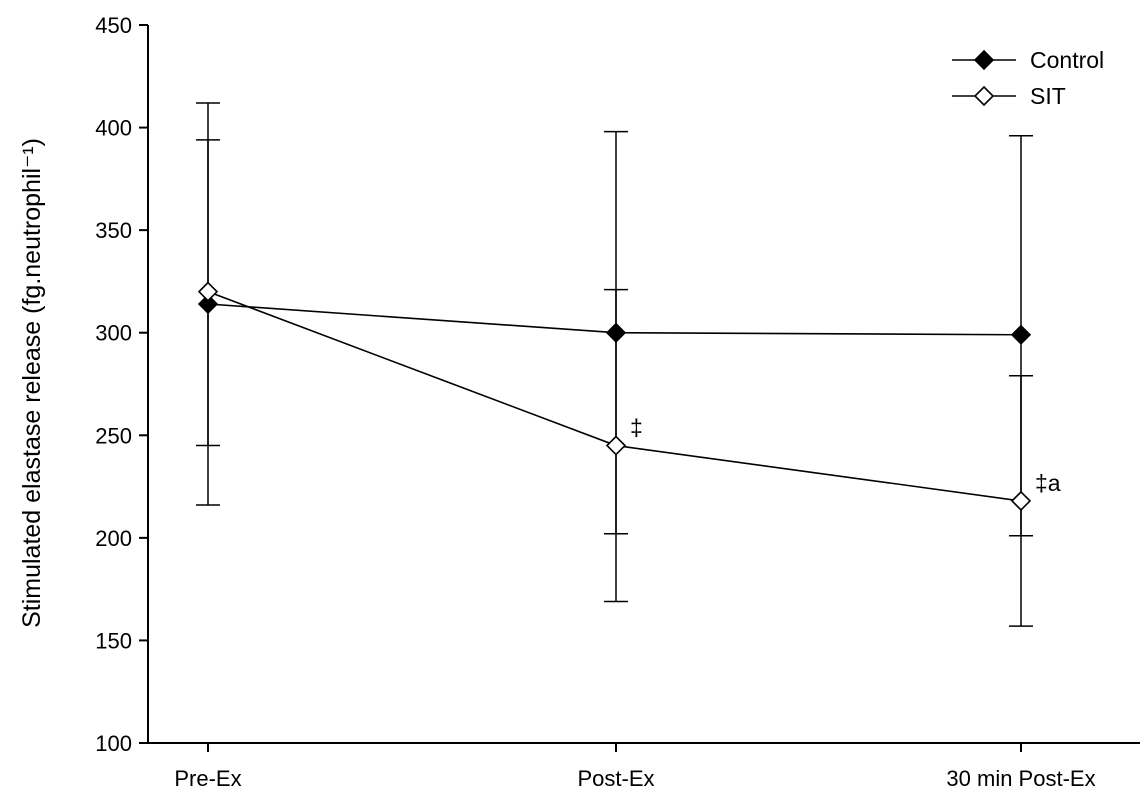  What do you see at coordinates (636, 428) in the screenshot?
I see `significance-annotation: ‡` at bounding box center [636, 428].